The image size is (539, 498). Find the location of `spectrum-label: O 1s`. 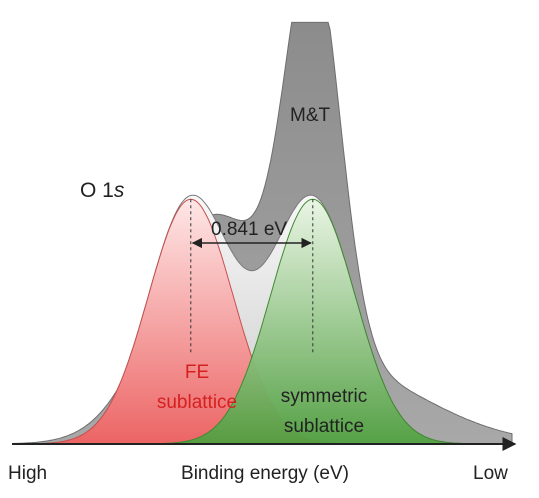

spectrum-label: O 1s is located at coordinates (102, 190).